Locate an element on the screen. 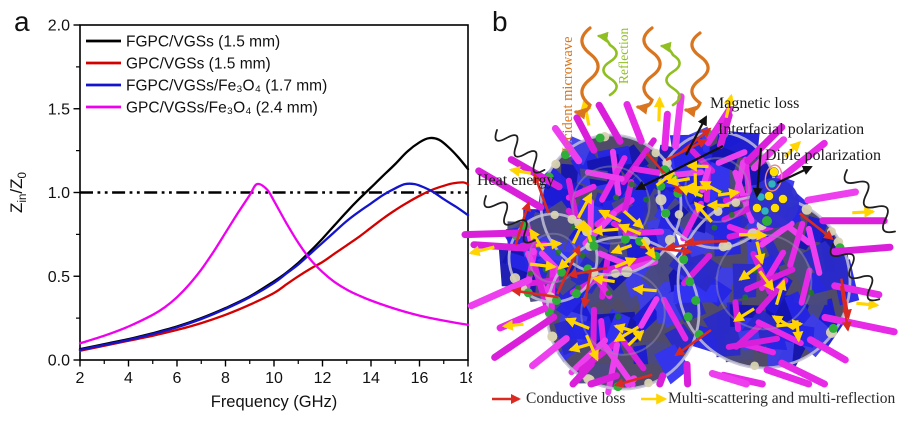 The image size is (921, 430). x-tick-label: 4 is located at coordinates (128, 378).